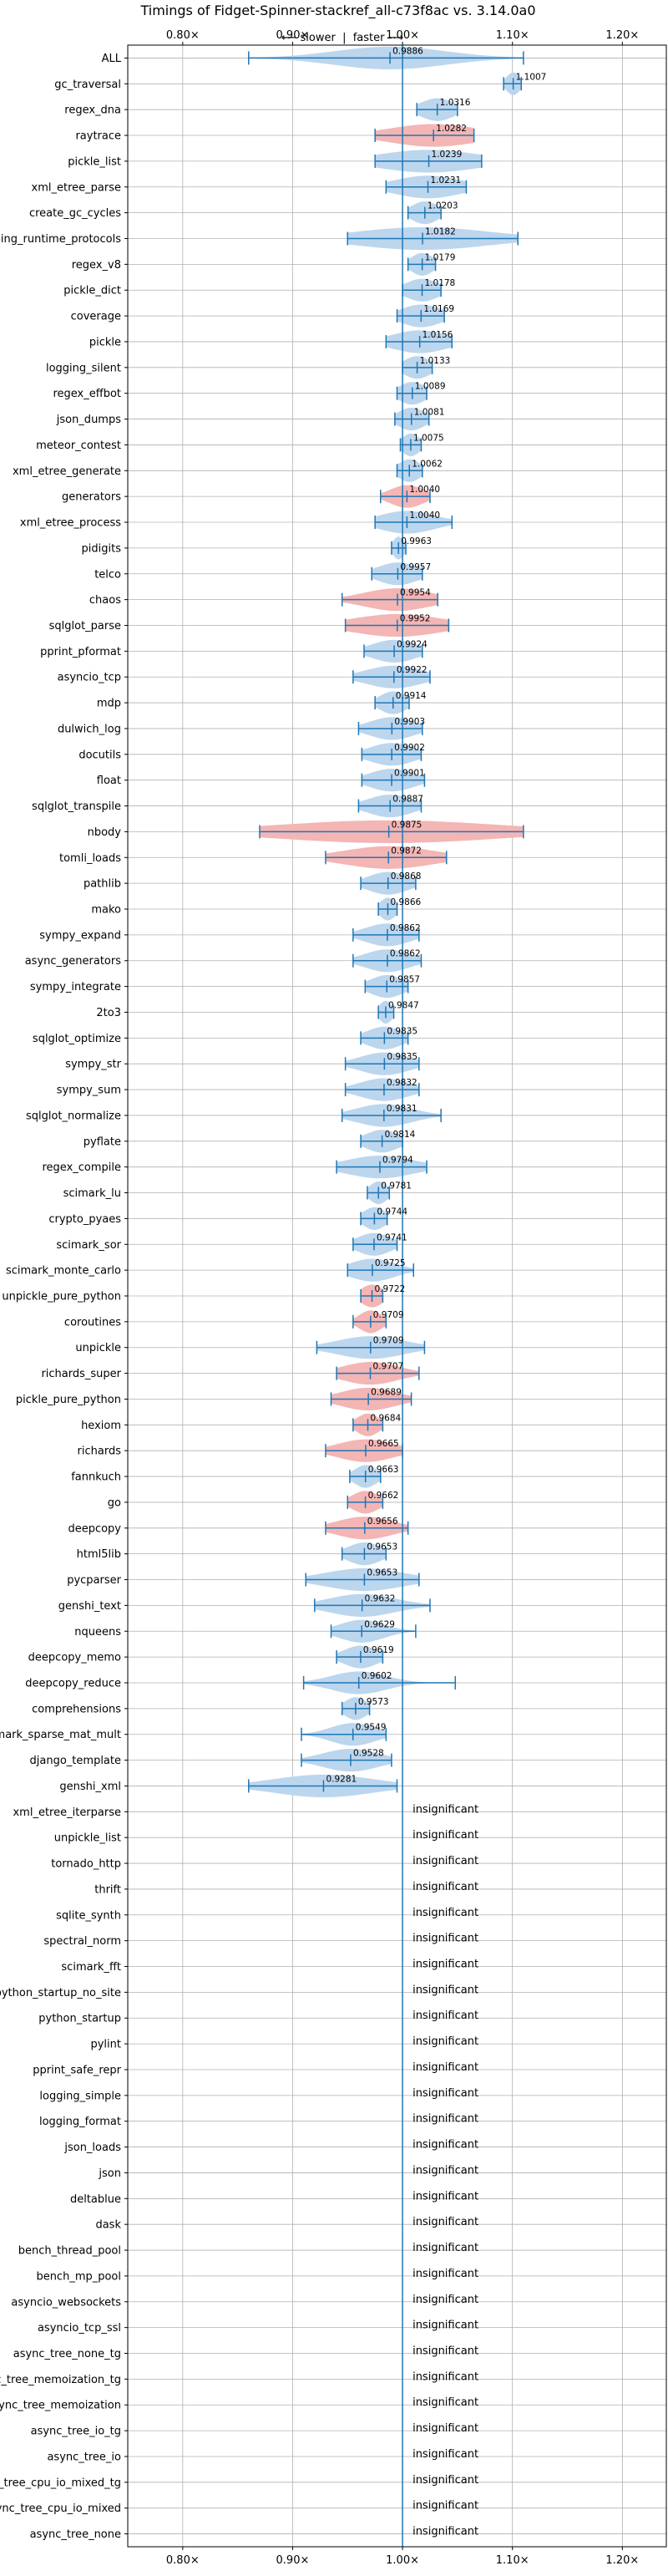 This screenshot has width=668, height=2576. Describe the element at coordinates (94, 1580) in the screenshot. I see `benchmark-name-label: pycparser` at that location.